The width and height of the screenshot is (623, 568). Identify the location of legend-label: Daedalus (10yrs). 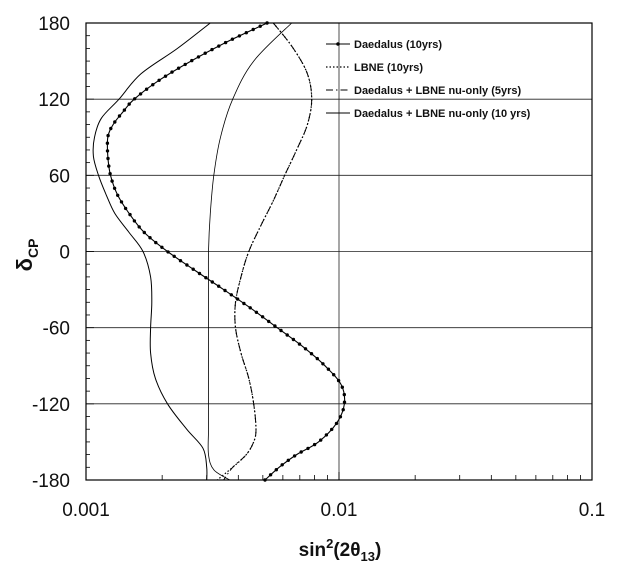
(398, 45).